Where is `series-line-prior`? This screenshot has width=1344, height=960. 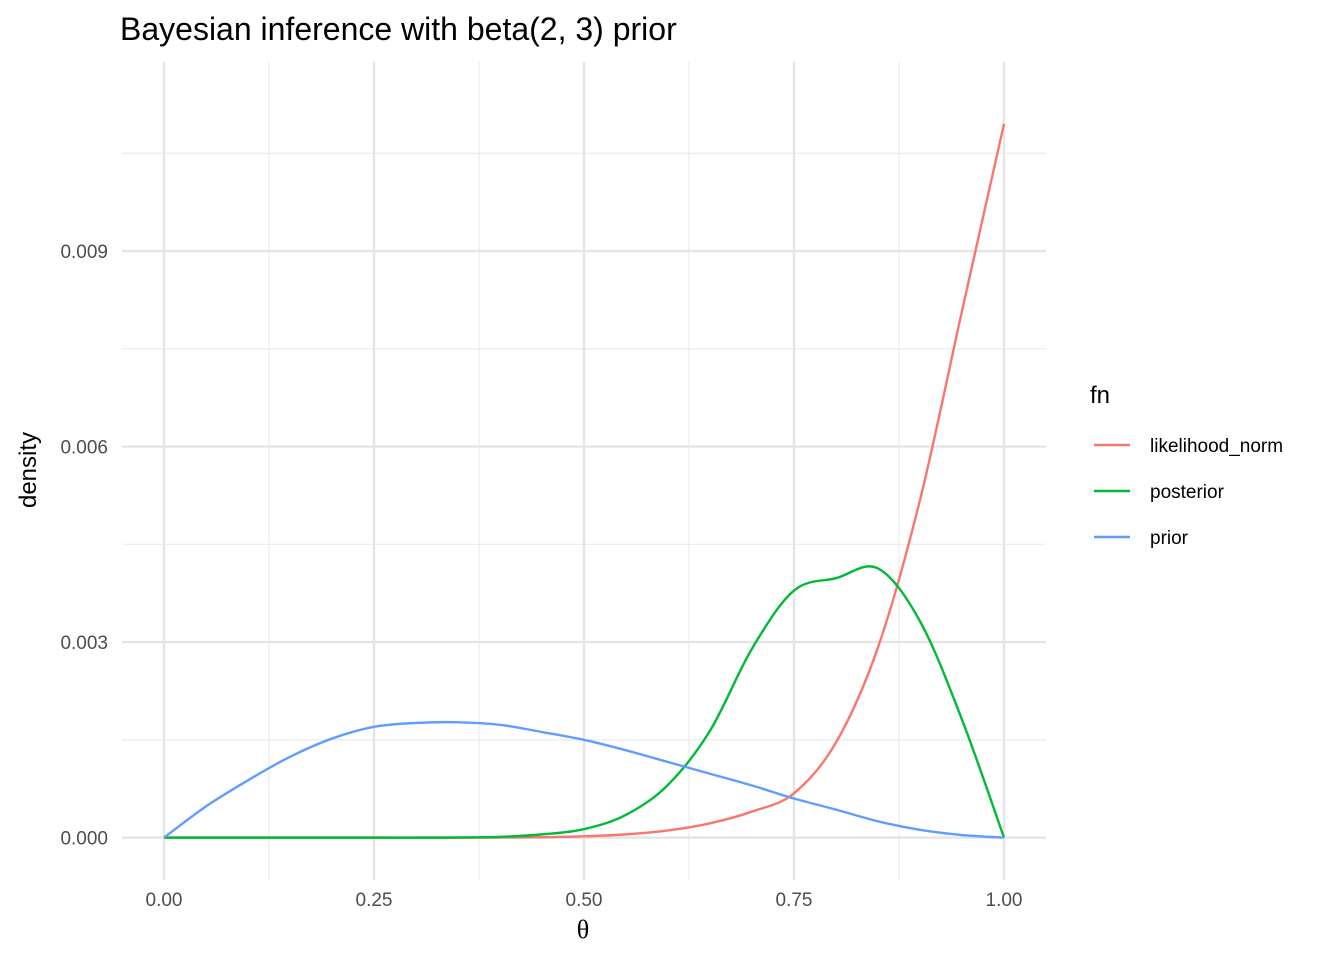
series-line-prior is located at coordinates (584, 779).